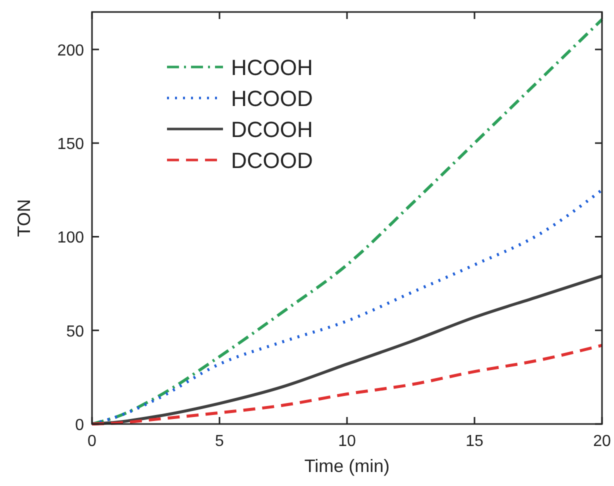 Image resolution: width=614 pixels, height=486 pixels. I want to click on x-tick-label: 0, so click(92, 441).